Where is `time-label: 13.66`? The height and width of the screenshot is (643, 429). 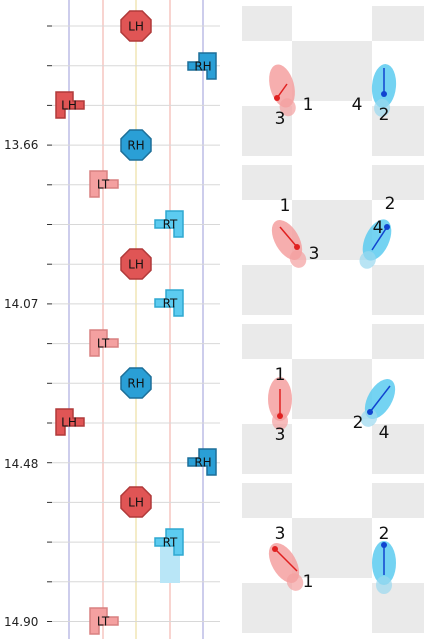
time-label: 13.66 is located at coordinates (21, 145).